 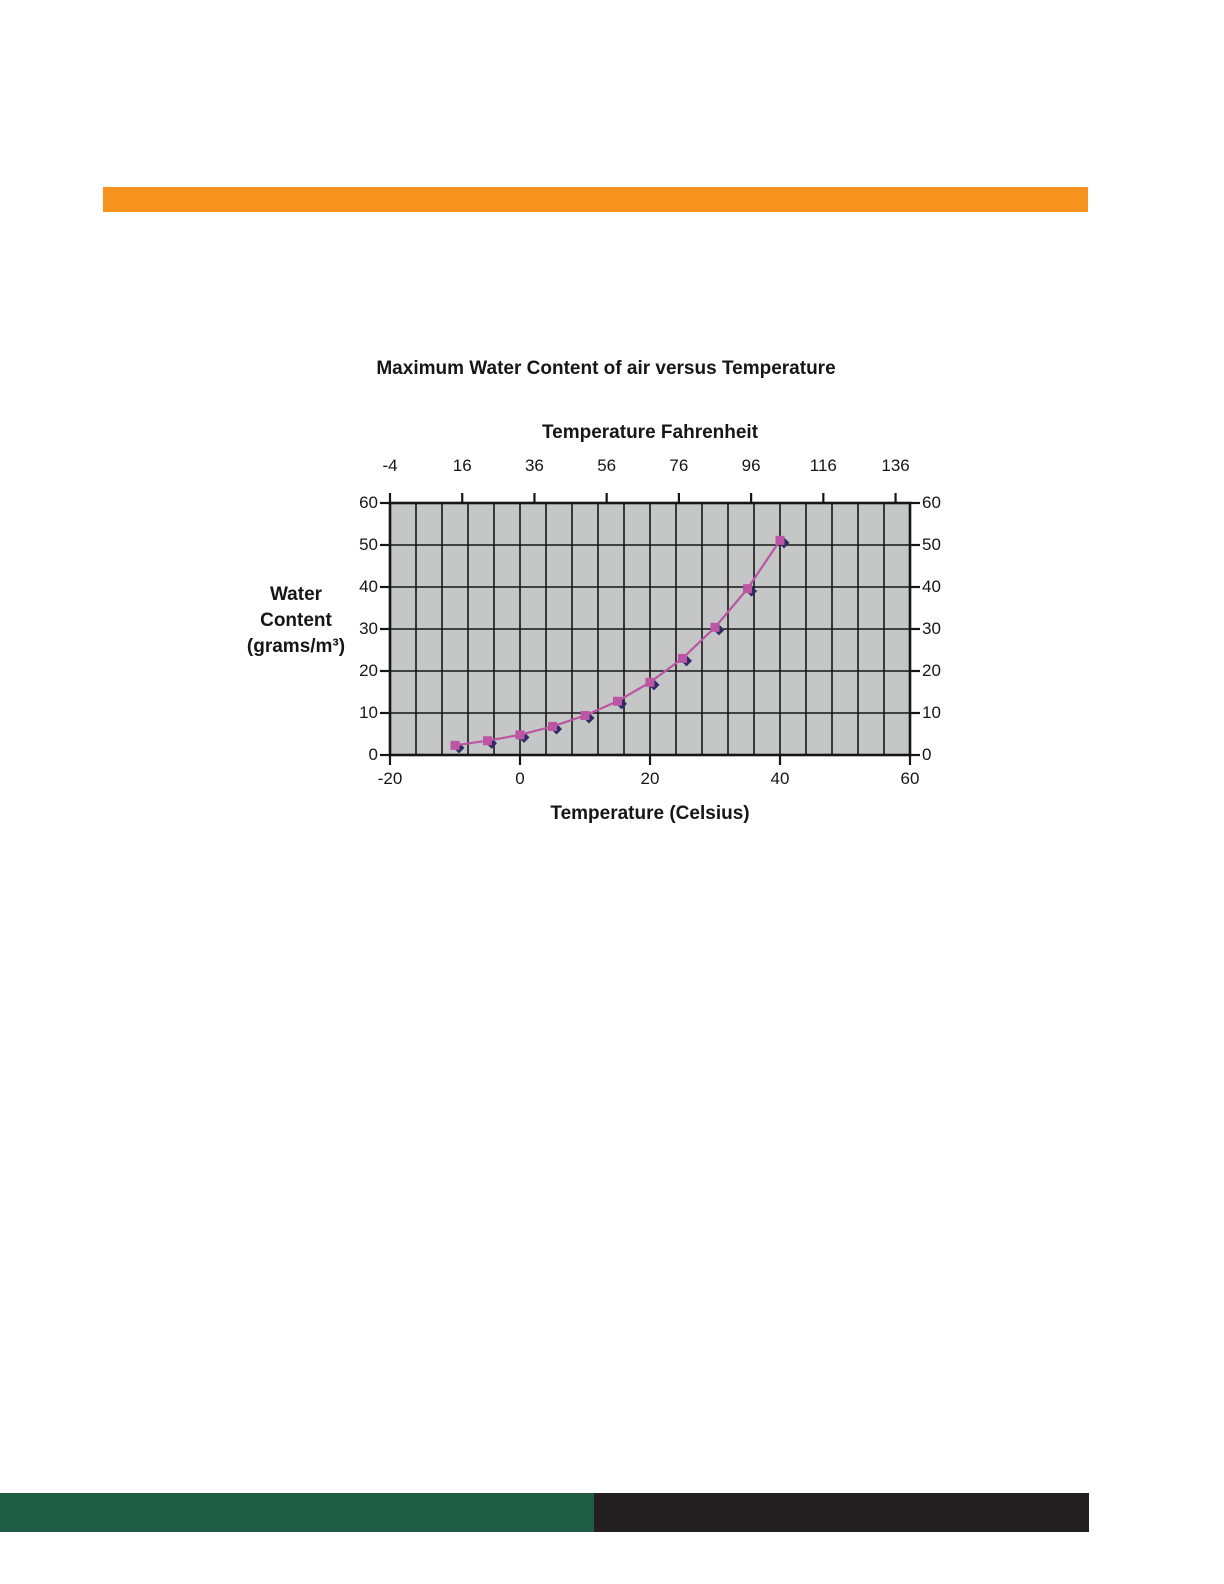 What do you see at coordinates (368, 502) in the screenshot?
I see `left-y-tick-label: 60` at bounding box center [368, 502].